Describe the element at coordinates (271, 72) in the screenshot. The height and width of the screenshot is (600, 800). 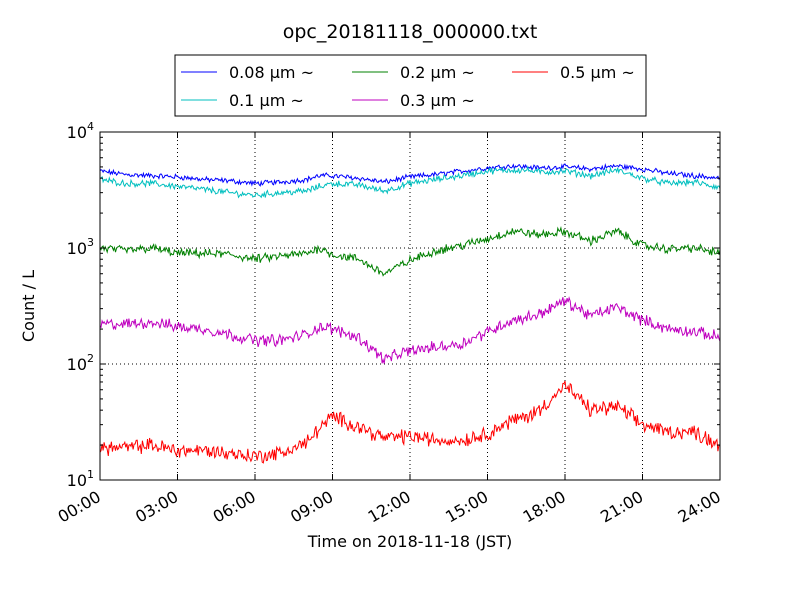
I see `legend-label: 0.08 μm ~` at that location.